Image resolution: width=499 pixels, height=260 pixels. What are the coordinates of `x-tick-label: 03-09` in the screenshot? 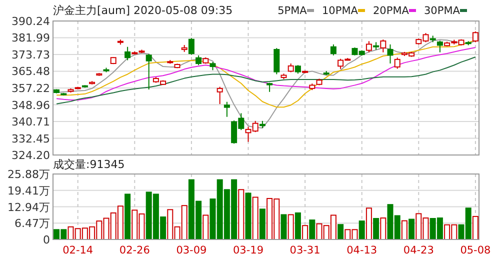 It's located at (191, 250).